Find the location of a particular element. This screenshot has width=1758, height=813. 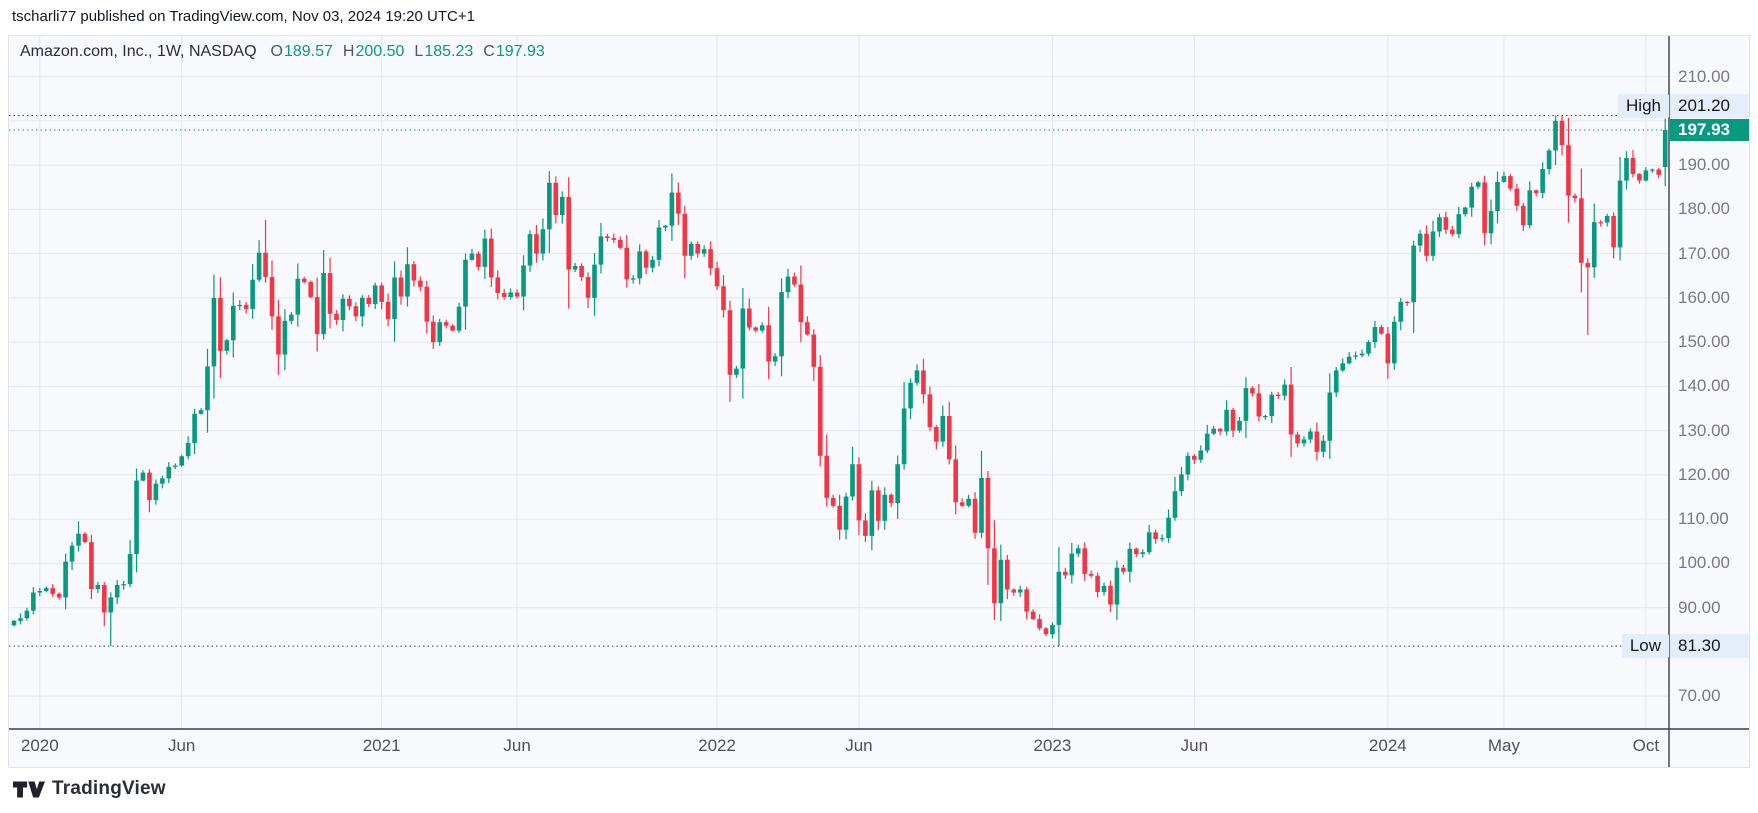

price-tick-label: 70.00 is located at coordinates (1699, 696).